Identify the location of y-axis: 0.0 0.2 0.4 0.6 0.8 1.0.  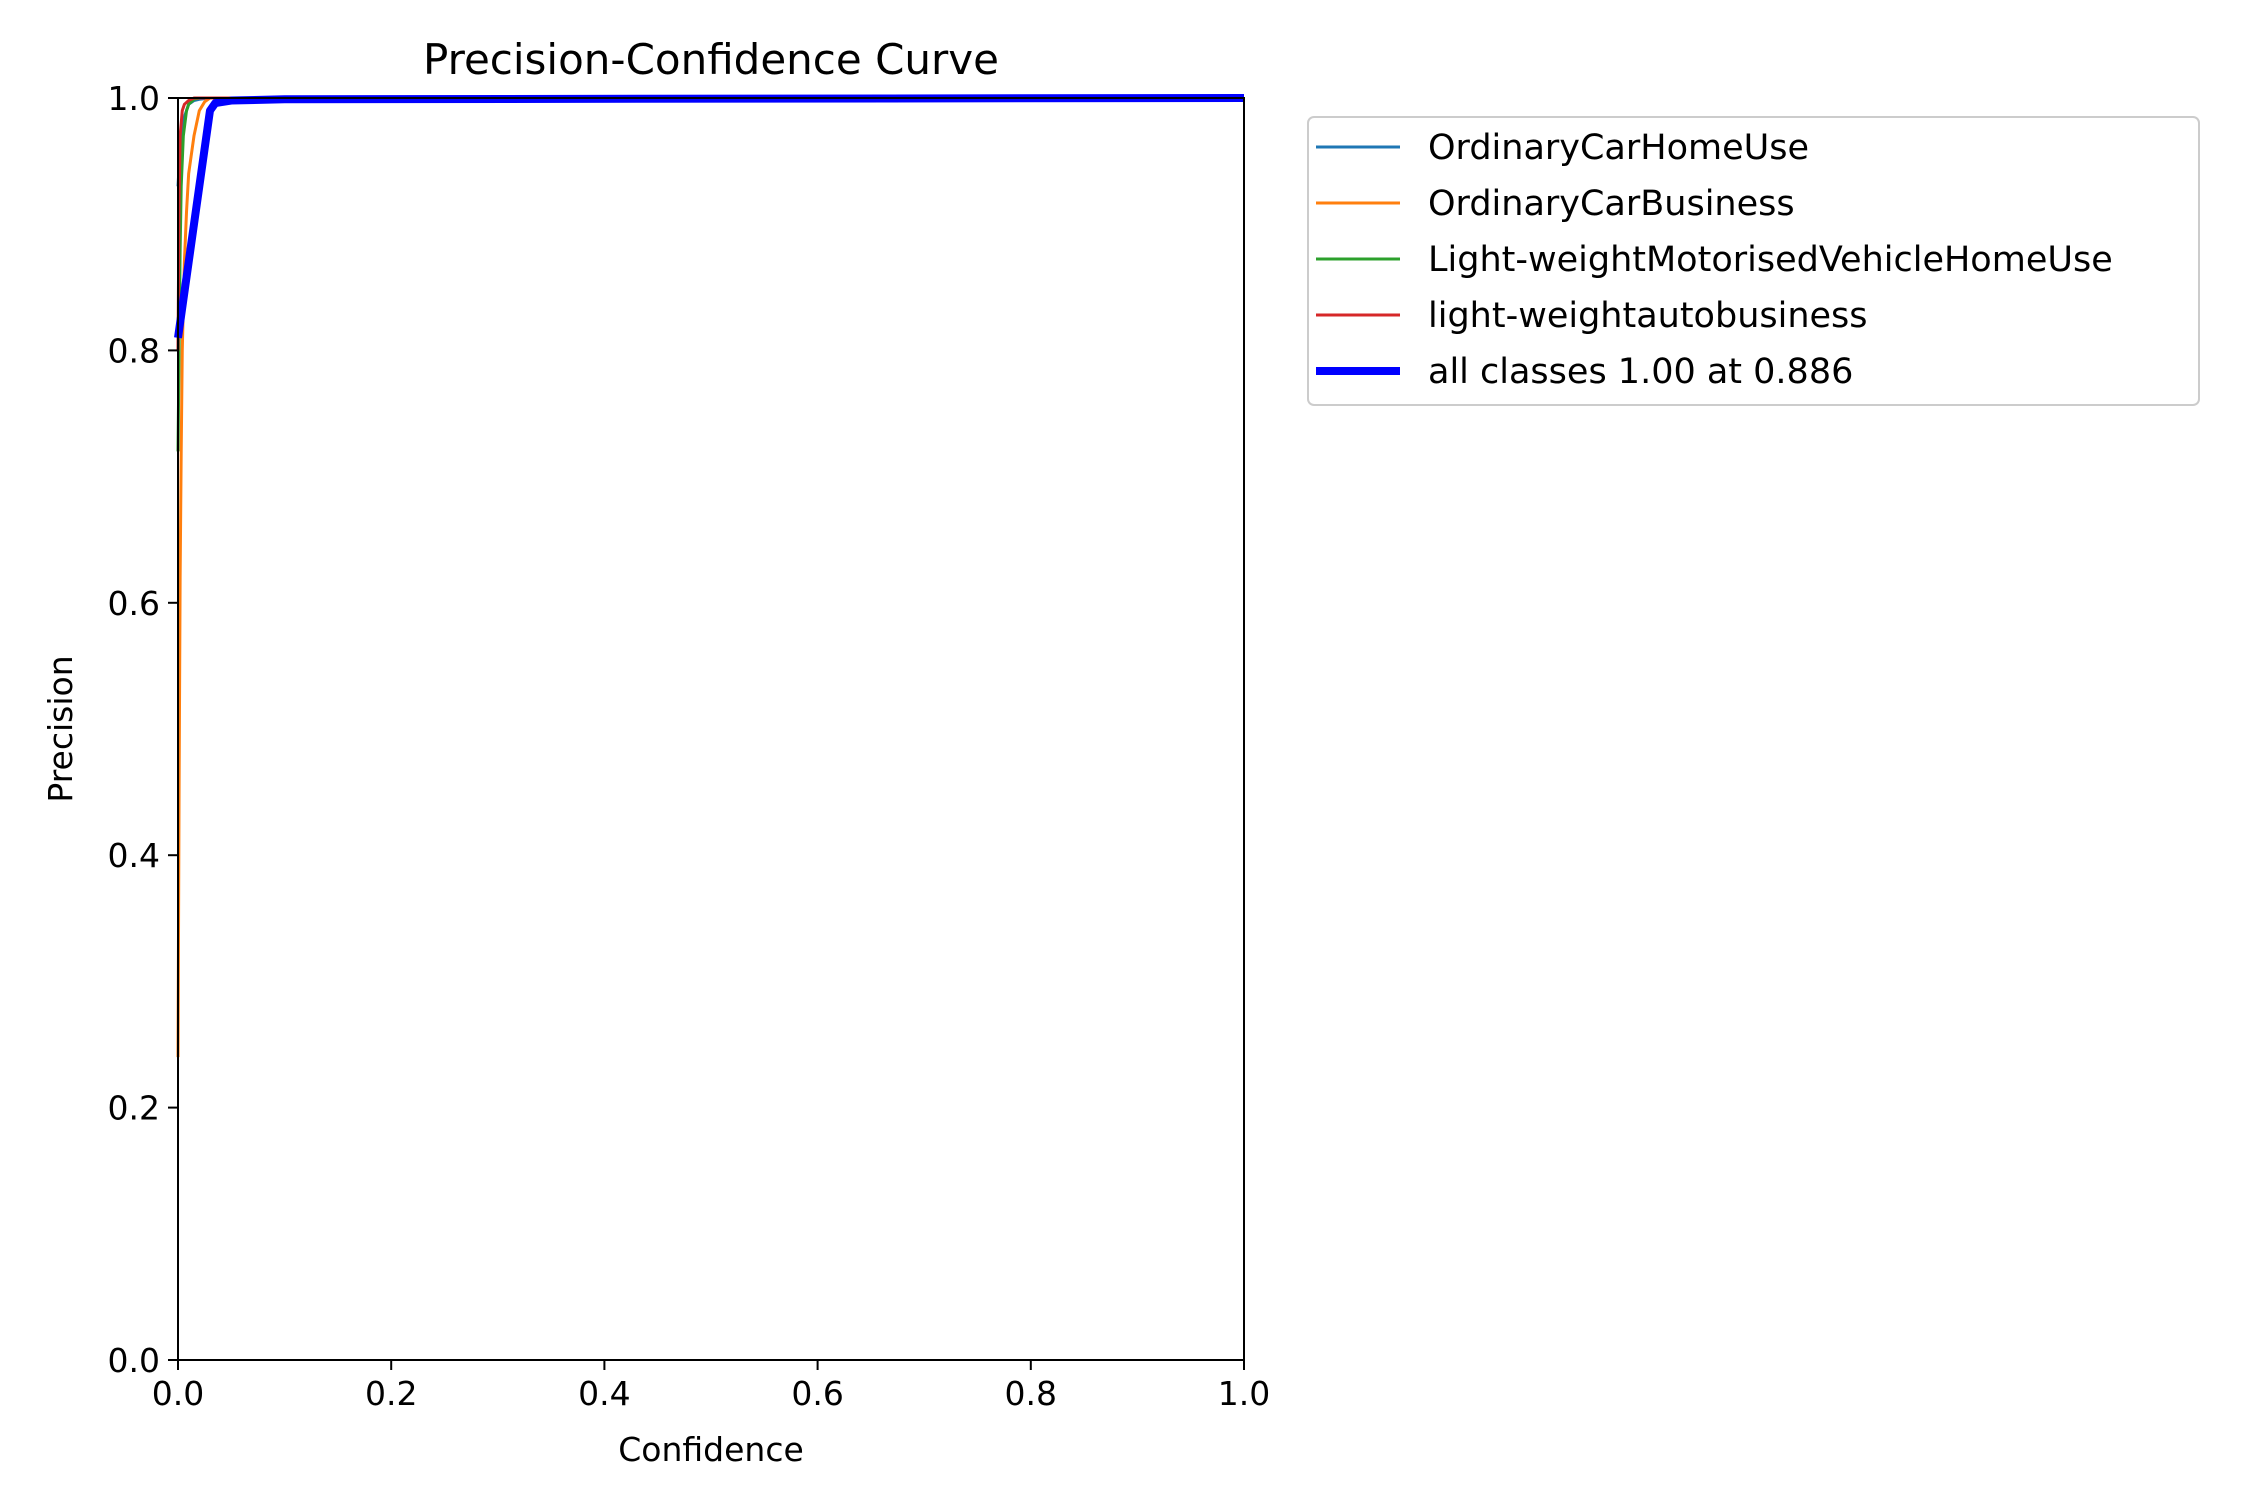
(143, 729).